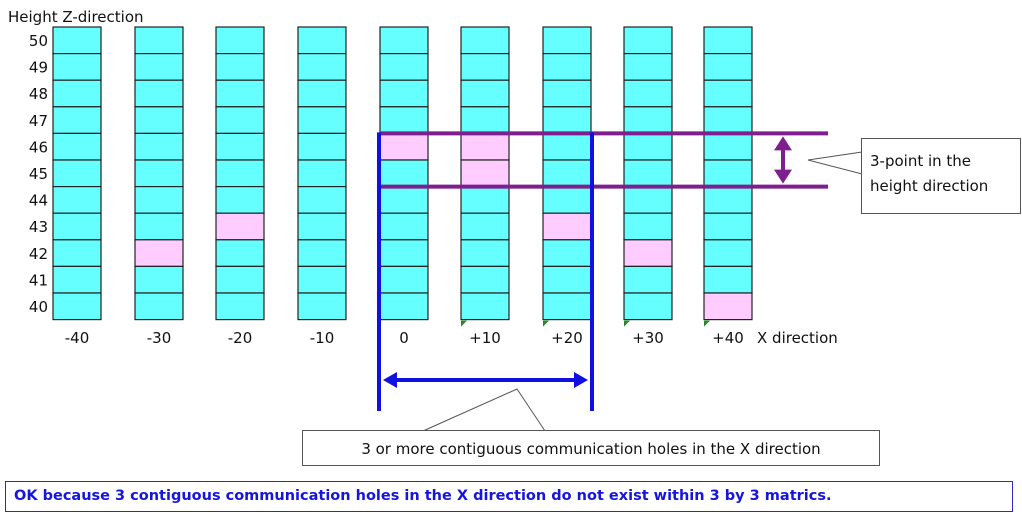 The height and width of the screenshot is (515, 1022). What do you see at coordinates (38, 254) in the screenshot?
I see `height-label: 42` at bounding box center [38, 254].